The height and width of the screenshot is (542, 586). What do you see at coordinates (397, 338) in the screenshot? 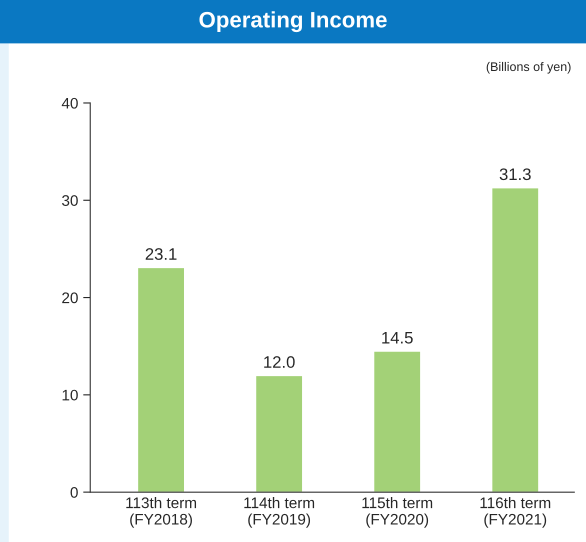
I see `data-label: 14.5` at bounding box center [397, 338].